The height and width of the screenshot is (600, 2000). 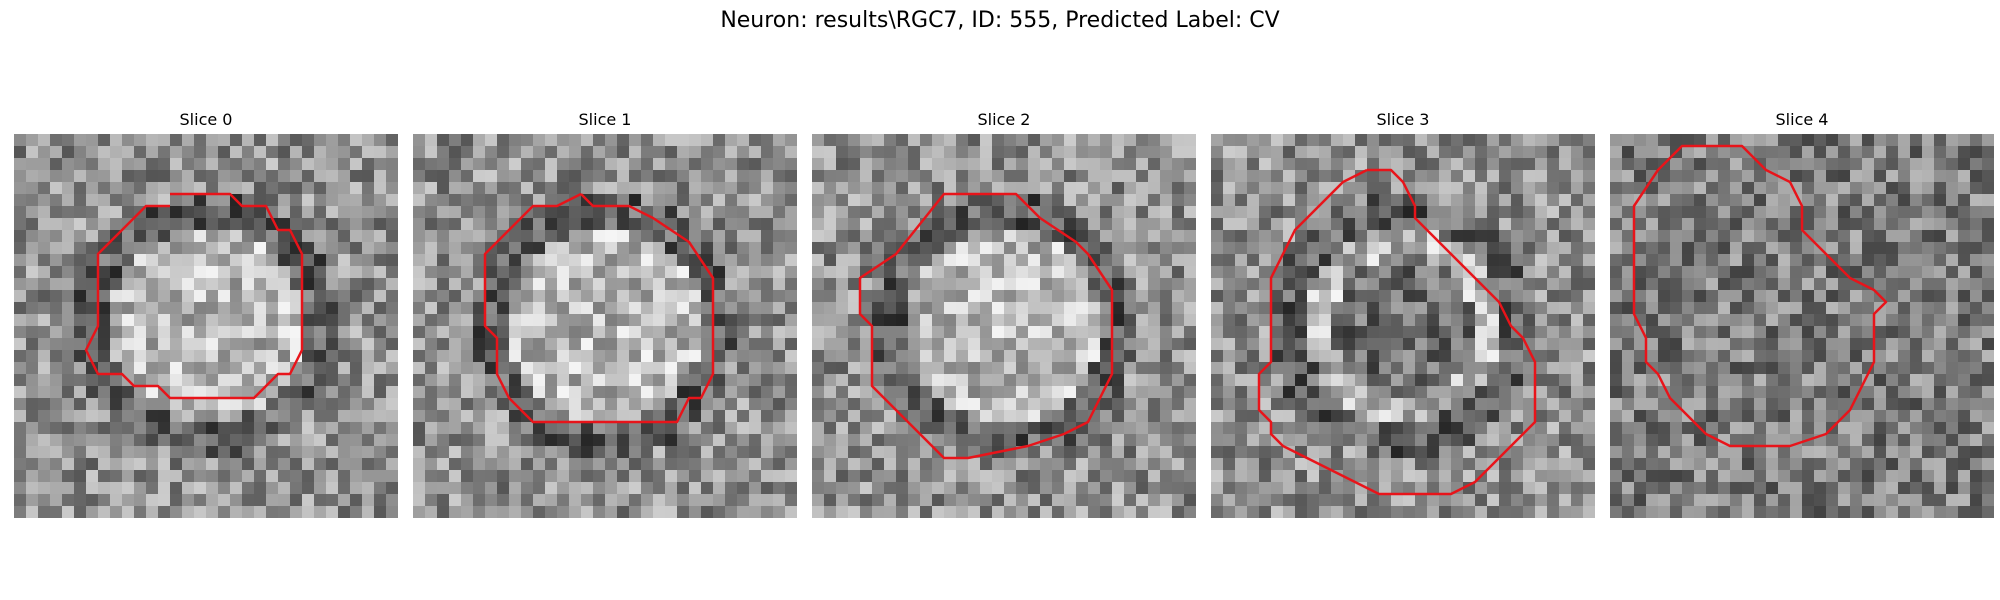 What do you see at coordinates (1004, 119) in the screenshot?
I see `slice-title: Slice 2` at bounding box center [1004, 119].